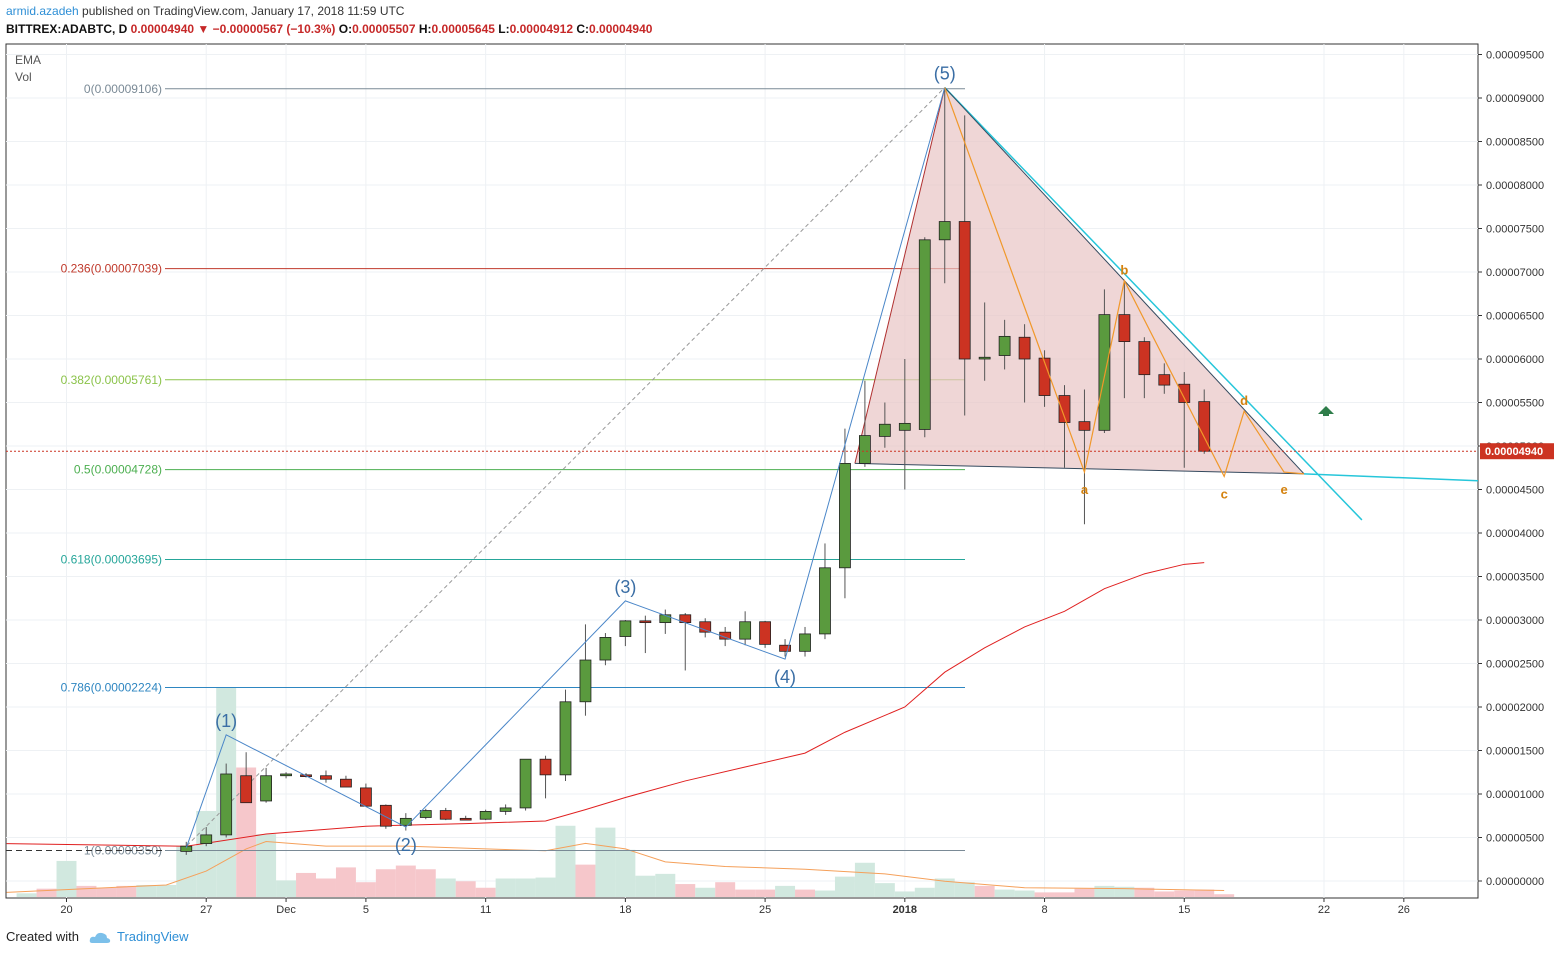 The width and height of the screenshot is (1556, 954). Describe the element at coordinates (1515, 143) in the screenshot. I see `price-tick-label: 0.00008500` at that location.